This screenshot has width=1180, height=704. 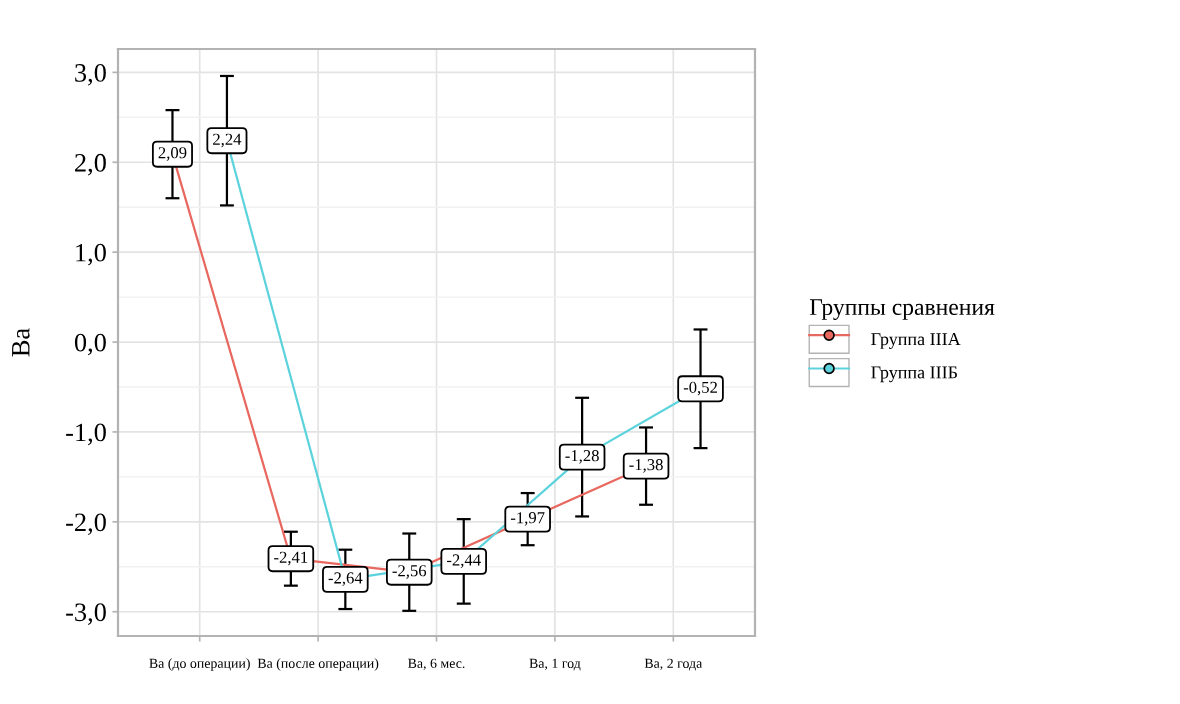 I want to click on data-label: -2,64, so click(x=345, y=579).